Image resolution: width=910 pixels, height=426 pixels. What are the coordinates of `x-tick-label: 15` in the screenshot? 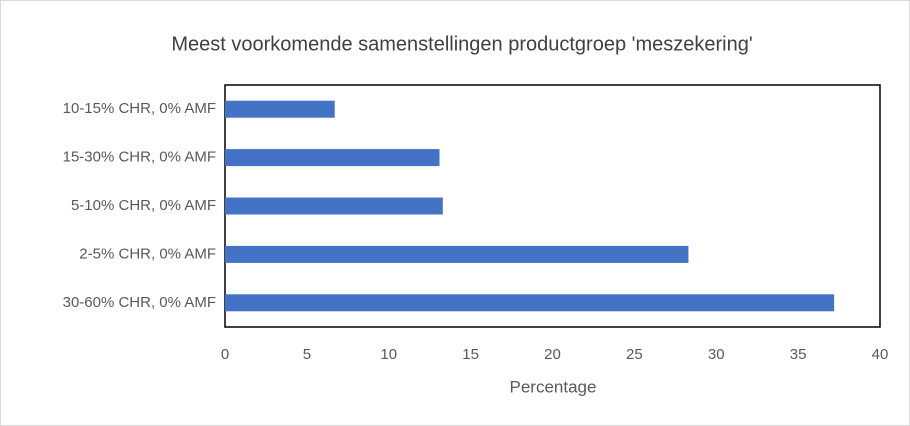 It's located at (470, 354).